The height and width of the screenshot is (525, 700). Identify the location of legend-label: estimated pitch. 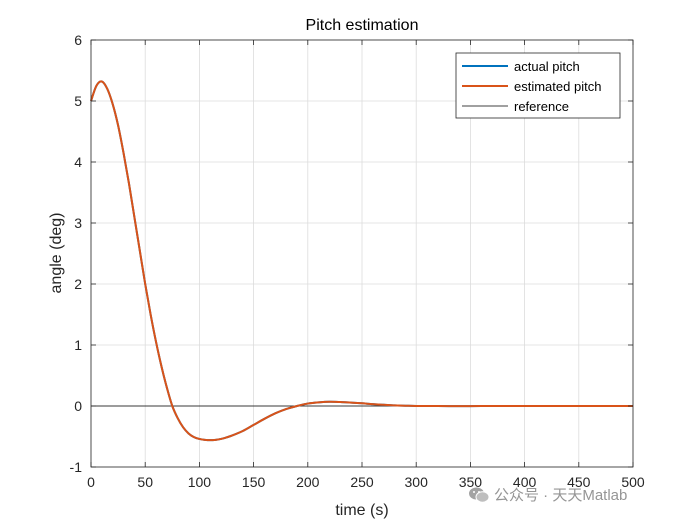
(557, 86).